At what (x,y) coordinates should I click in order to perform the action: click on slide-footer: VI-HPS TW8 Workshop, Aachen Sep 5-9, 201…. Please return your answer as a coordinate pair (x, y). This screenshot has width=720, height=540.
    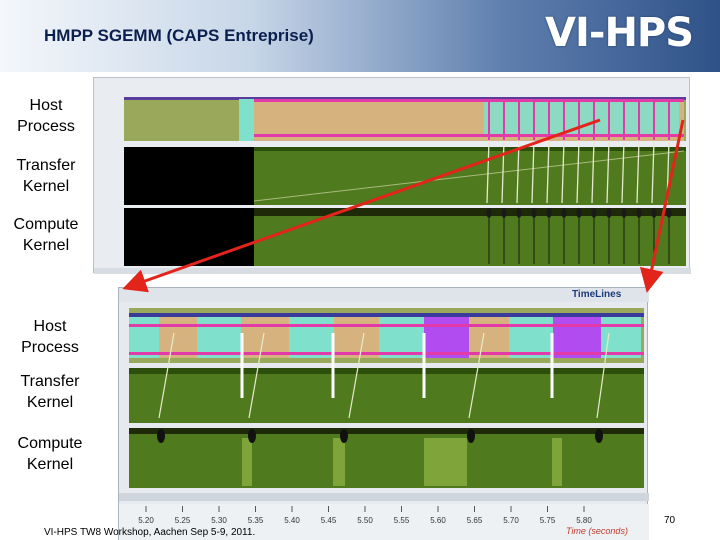
    Looking at the image, I should click on (150, 532).